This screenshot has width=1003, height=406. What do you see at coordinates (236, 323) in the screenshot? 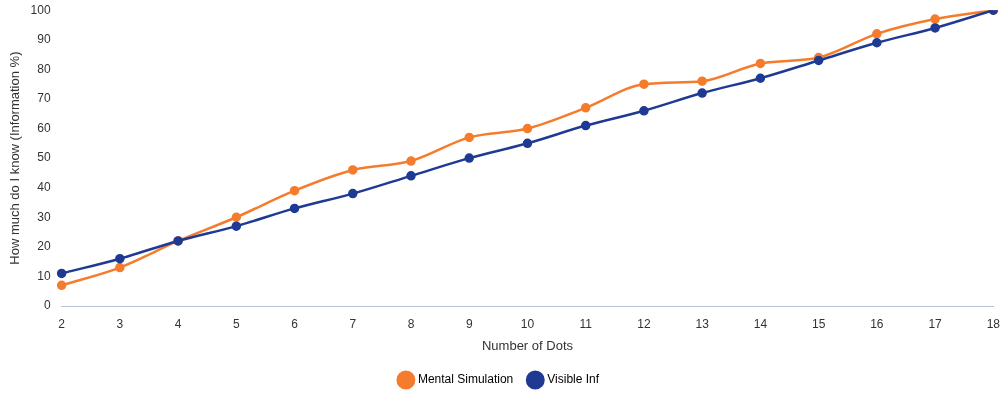
I see `x-tick-label: 5` at bounding box center [236, 323].